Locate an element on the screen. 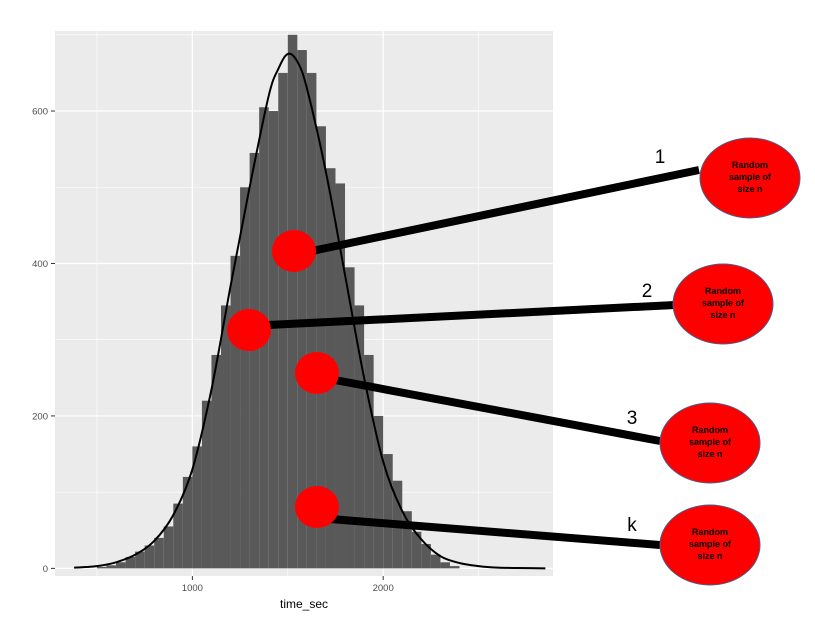 The height and width of the screenshot is (622, 815). x-axis-ticks: 1000 2000 is located at coordinates (288, 585).